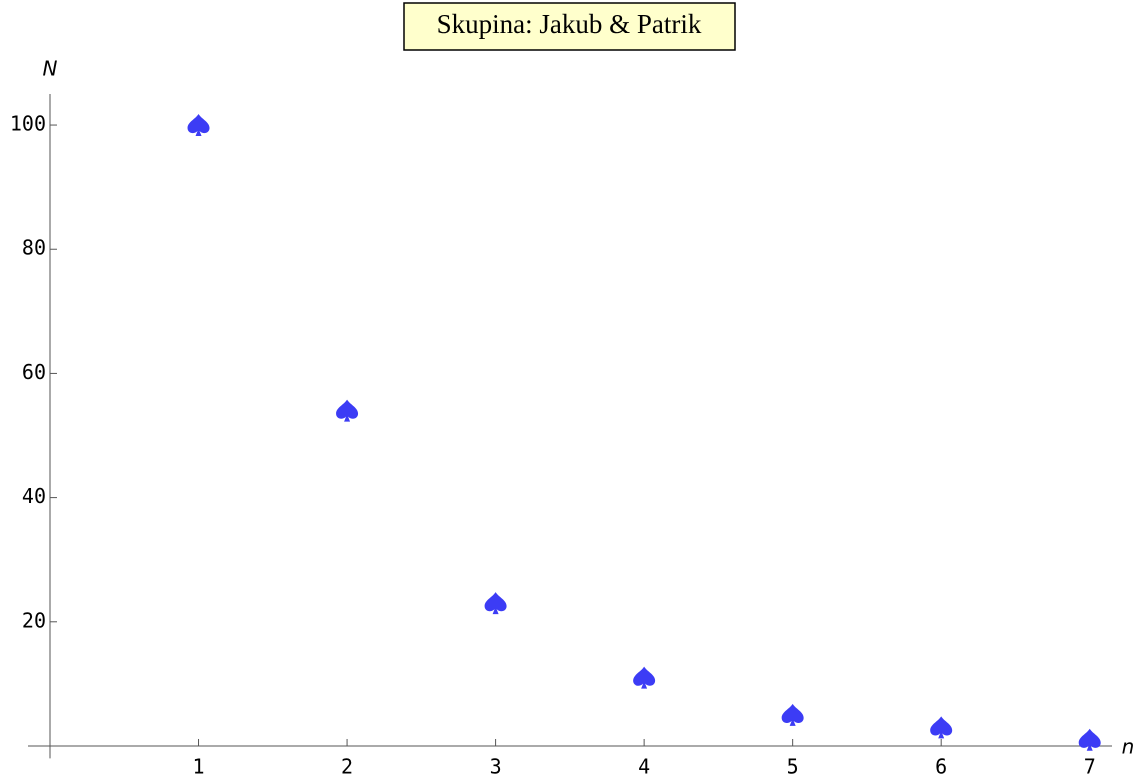 The height and width of the screenshot is (781, 1140). What do you see at coordinates (28, 124) in the screenshot?
I see `y-tick-label: 100` at bounding box center [28, 124].